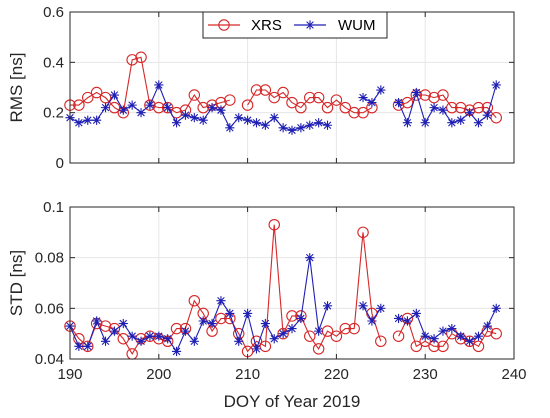 The height and width of the screenshot is (418, 550). I want to click on y-tick-label: 0.06, so click(49, 308).